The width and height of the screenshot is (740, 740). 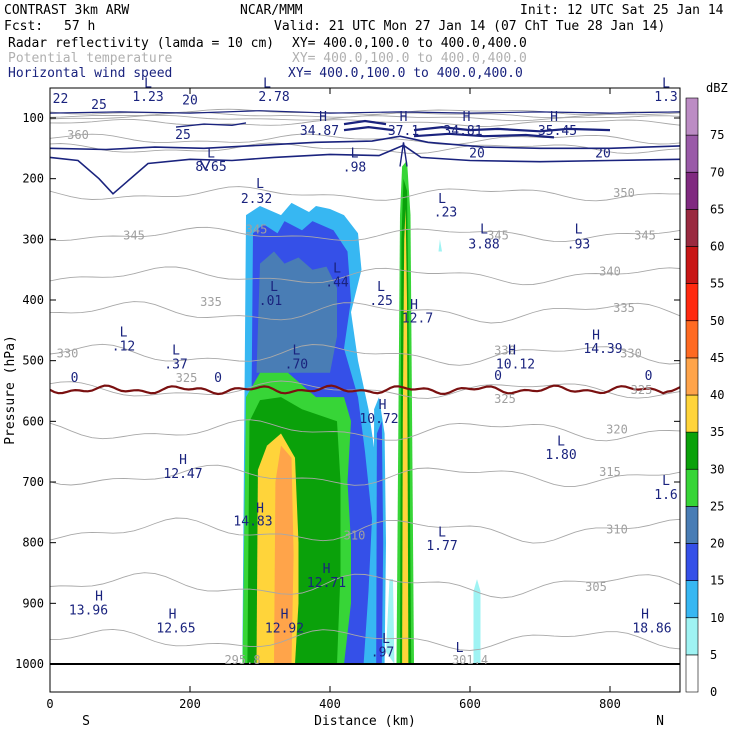 I want to click on annotation-theta-label: 345, so click(x=645, y=235).